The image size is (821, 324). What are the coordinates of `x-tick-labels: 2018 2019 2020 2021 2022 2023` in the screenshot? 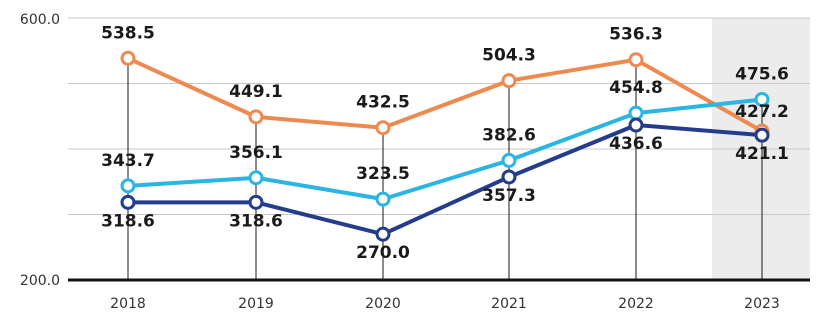 It's located at (445, 304).